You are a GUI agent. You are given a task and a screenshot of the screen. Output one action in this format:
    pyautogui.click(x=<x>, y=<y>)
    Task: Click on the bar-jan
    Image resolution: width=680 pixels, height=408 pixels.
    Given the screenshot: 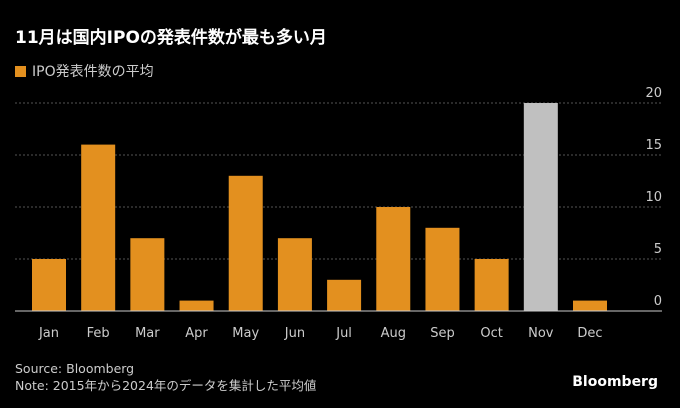 What is the action you would take?
    pyautogui.click(x=49, y=285)
    